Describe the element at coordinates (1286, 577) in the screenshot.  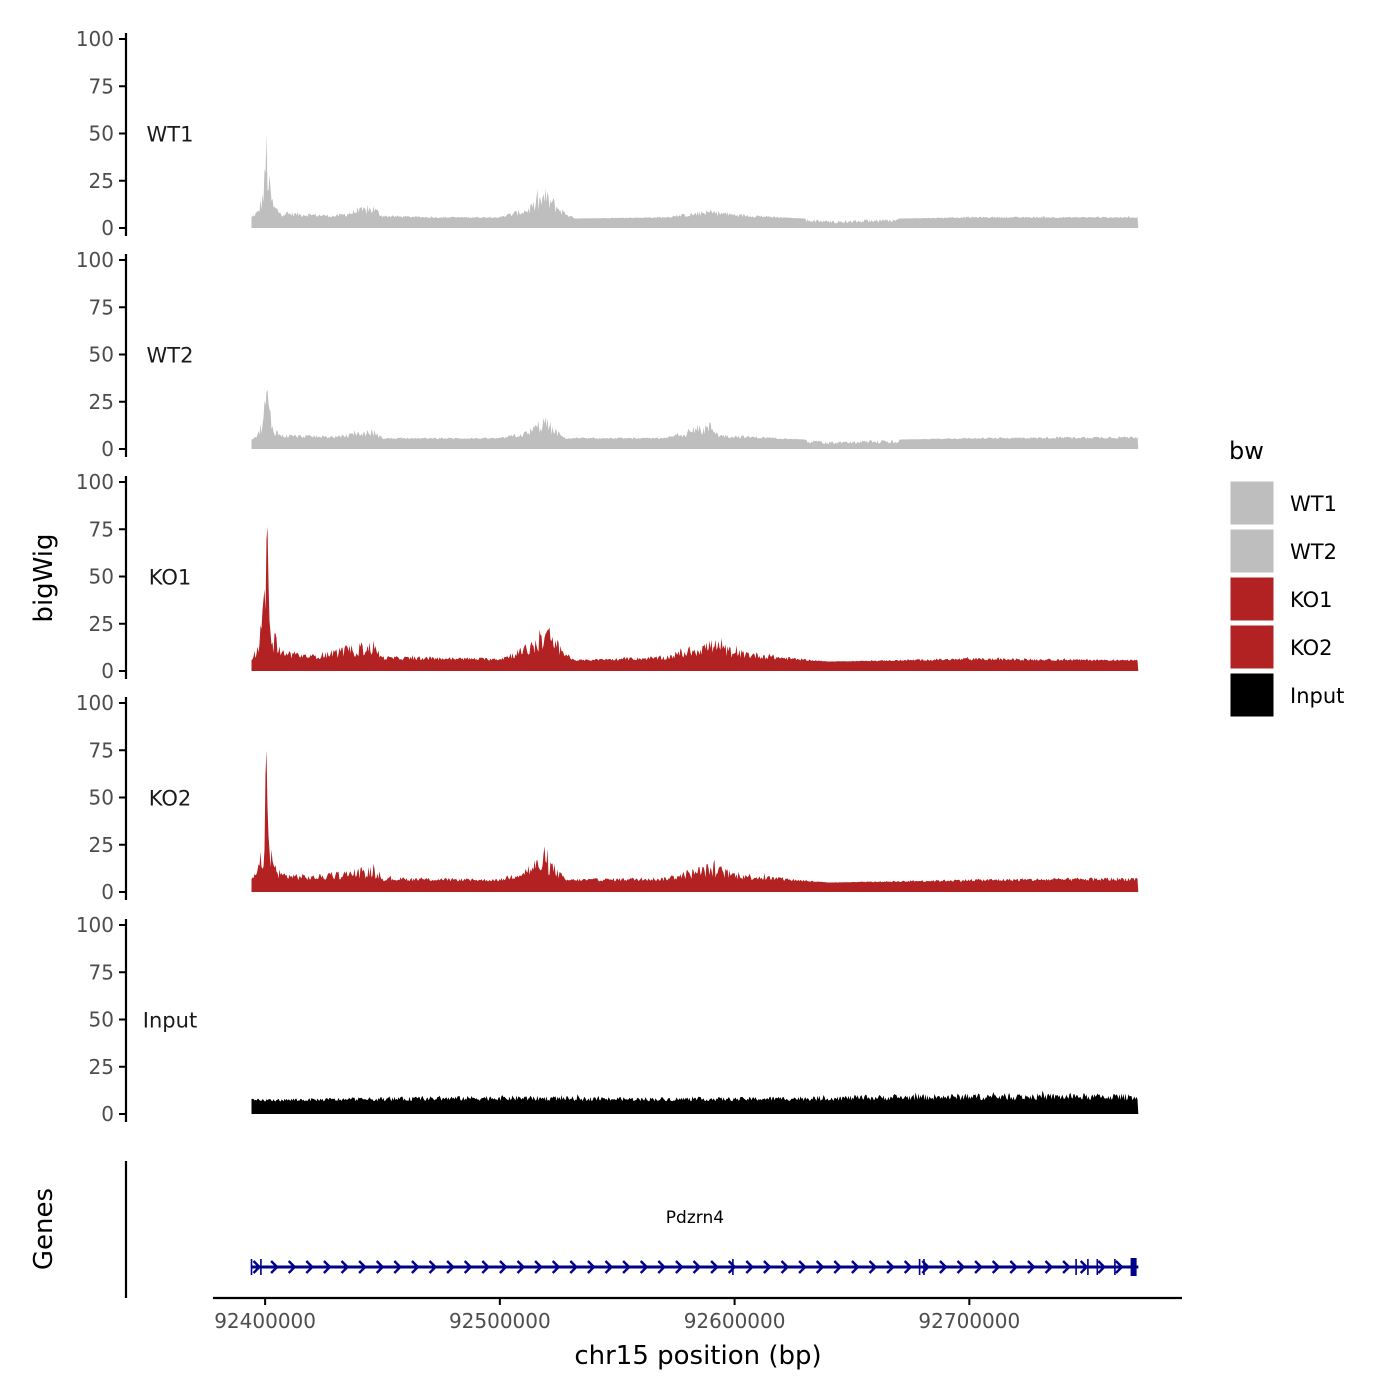
I see `legend: bw WT1 WT2 KO1 KO2 Input` at that location.